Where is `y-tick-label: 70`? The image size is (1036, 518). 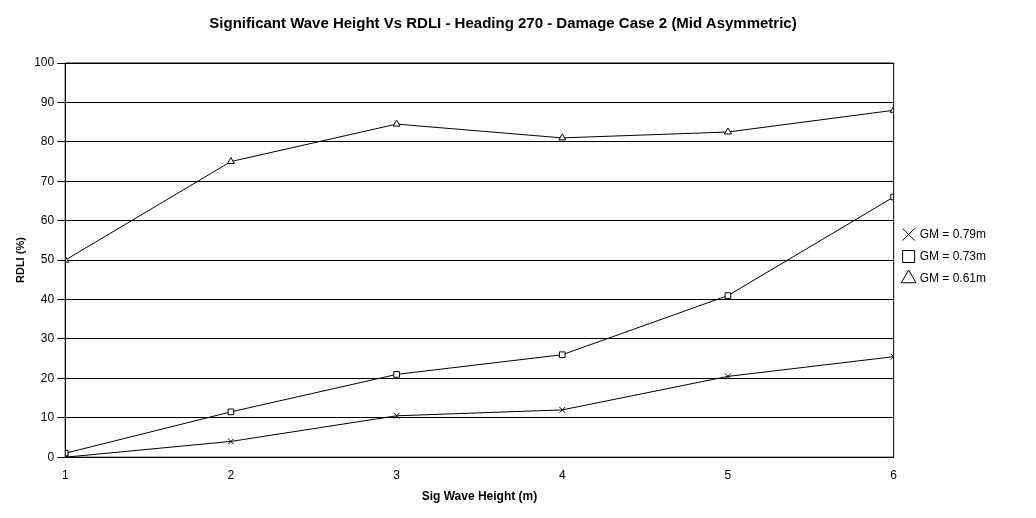
y-tick-label: 70 is located at coordinates (47, 180).